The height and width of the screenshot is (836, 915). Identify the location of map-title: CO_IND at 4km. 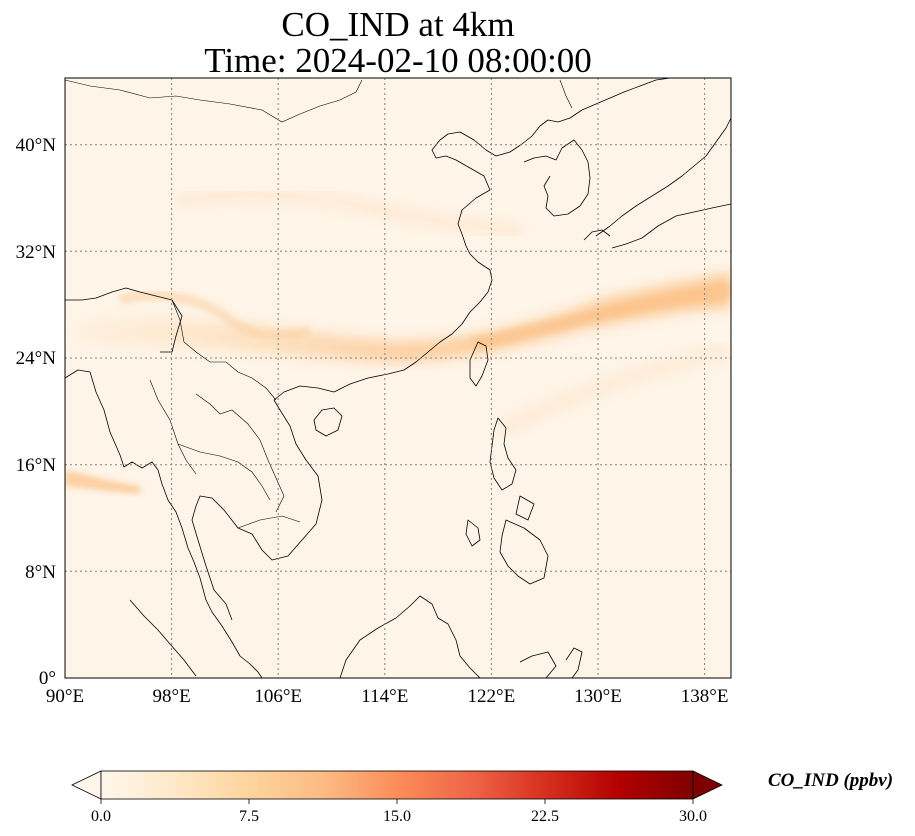
(398, 24).